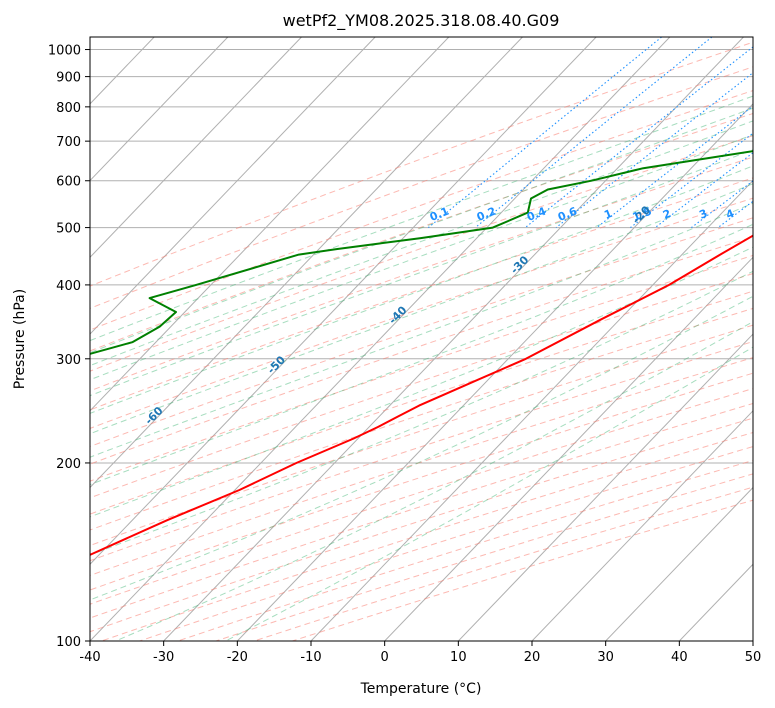 The image size is (775, 708). Describe the element at coordinates (421, 21) in the screenshot. I see `chart-title: wetPf2_YM08.2025.318.08.40.G09` at that location.